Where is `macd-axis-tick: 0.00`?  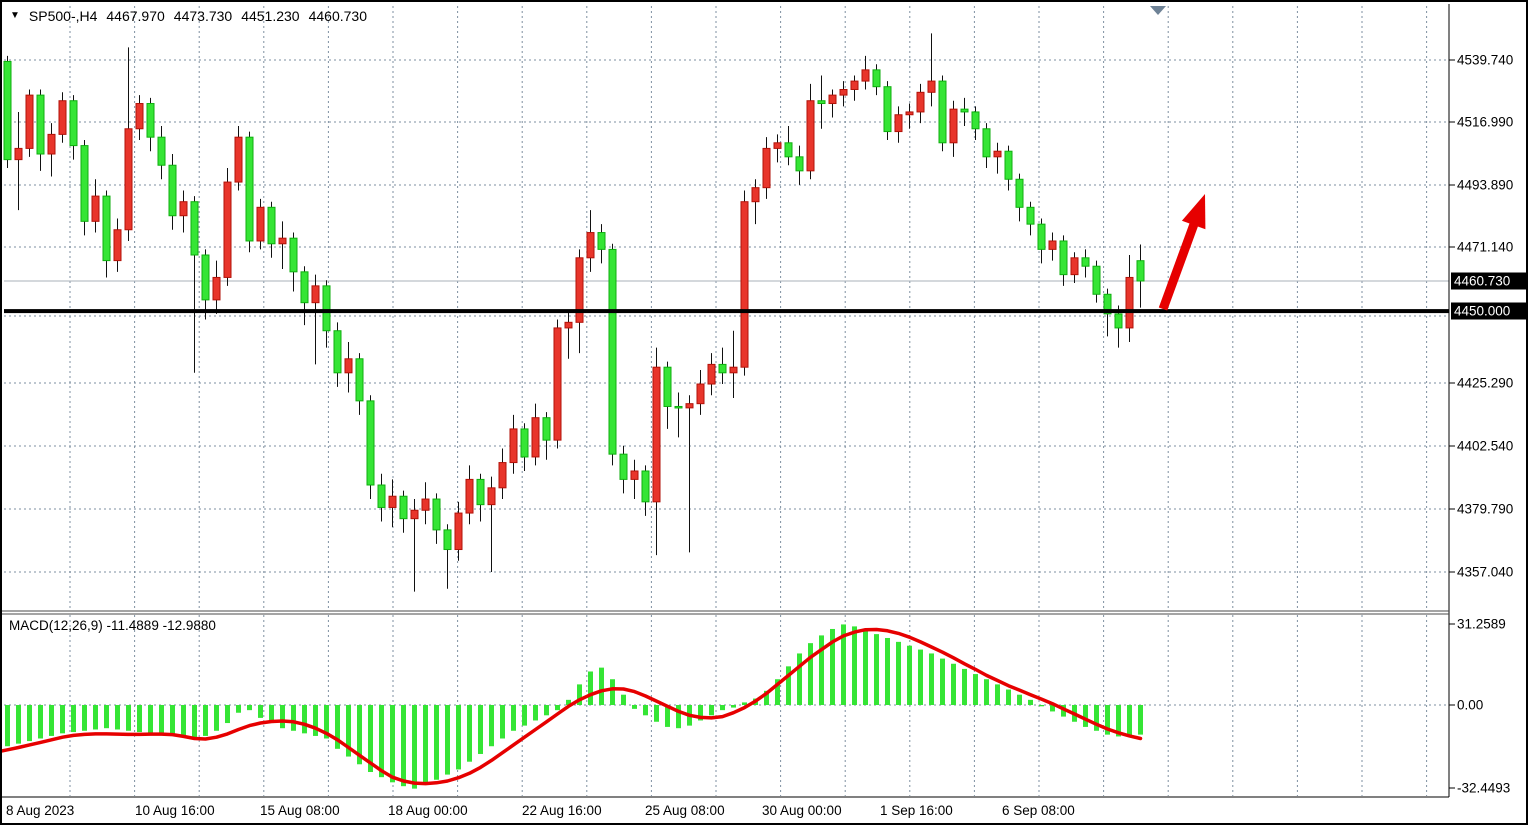 macd-axis-tick: 0.00 is located at coordinates (1470, 705).